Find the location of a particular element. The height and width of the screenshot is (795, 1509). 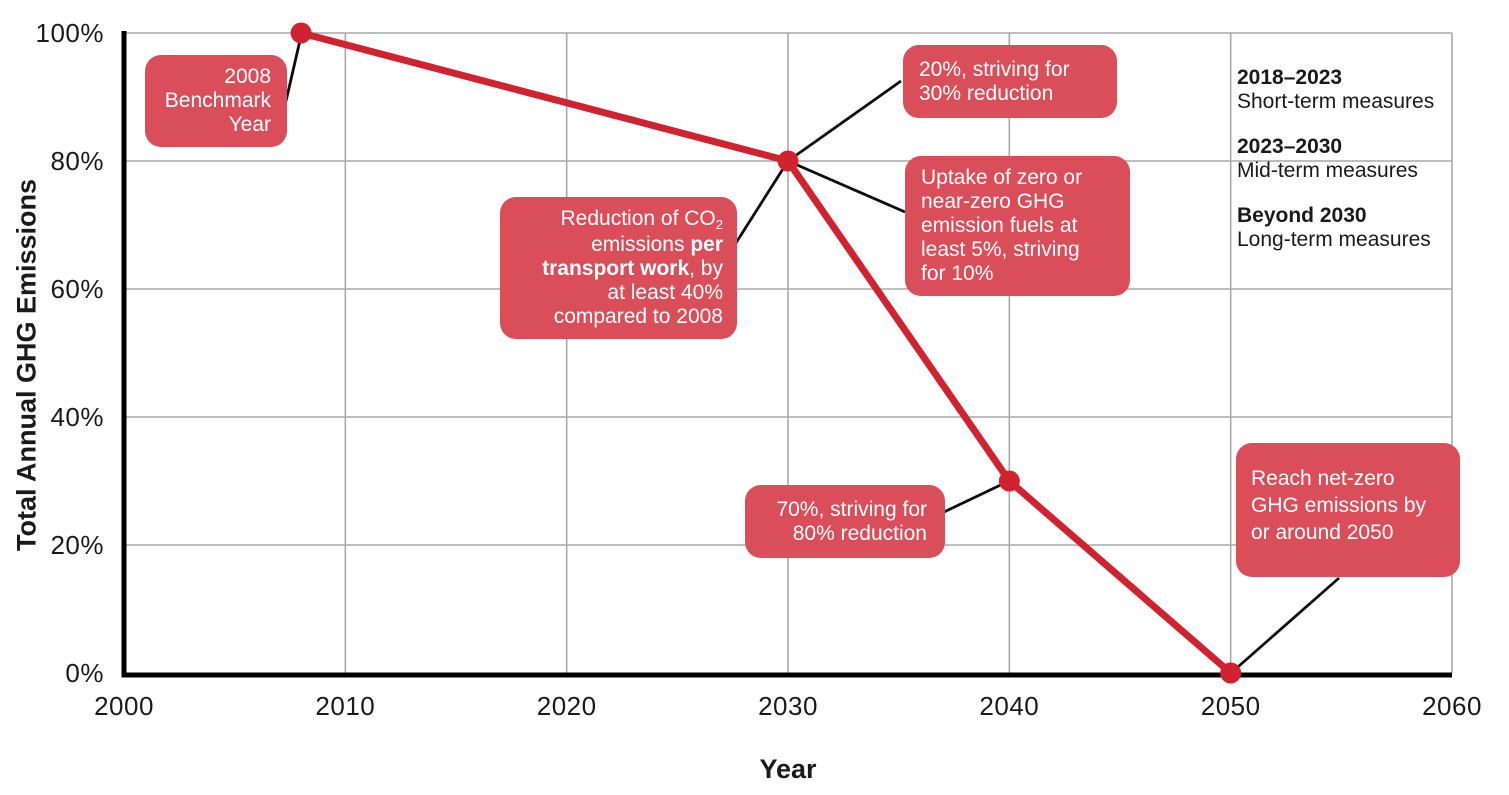

y-tick-label: 60% is located at coordinates (77, 289).